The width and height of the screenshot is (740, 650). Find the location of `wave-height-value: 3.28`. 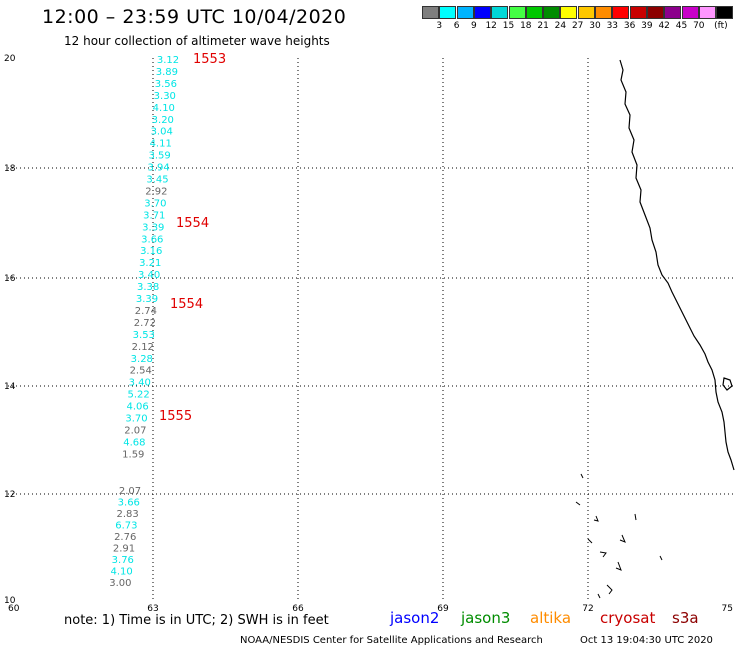

wave-height-value: 3.28 is located at coordinates (142, 359).